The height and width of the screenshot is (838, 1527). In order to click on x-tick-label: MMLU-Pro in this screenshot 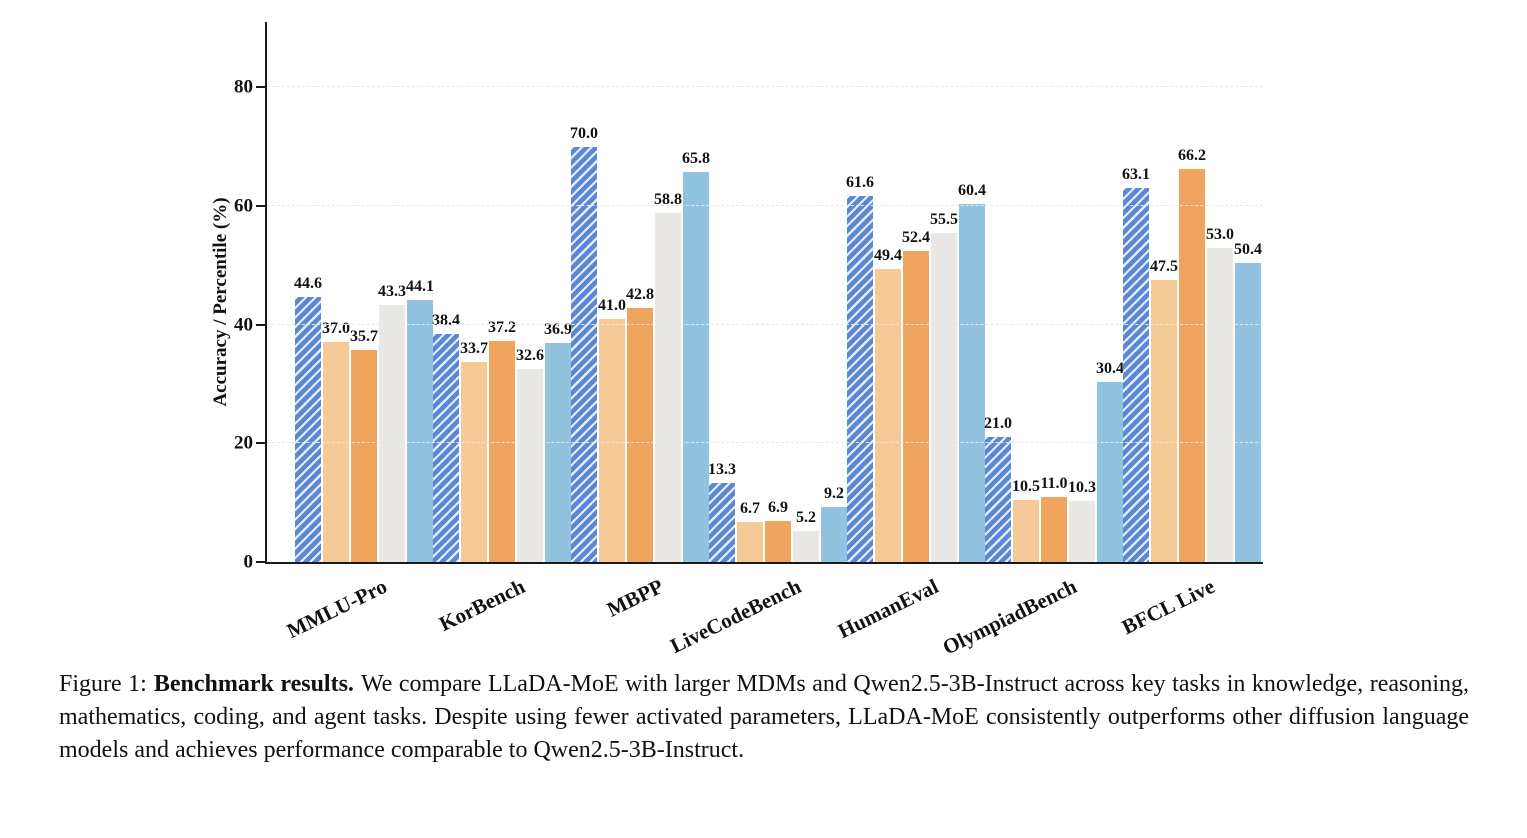, I will do `click(336, 608)`.